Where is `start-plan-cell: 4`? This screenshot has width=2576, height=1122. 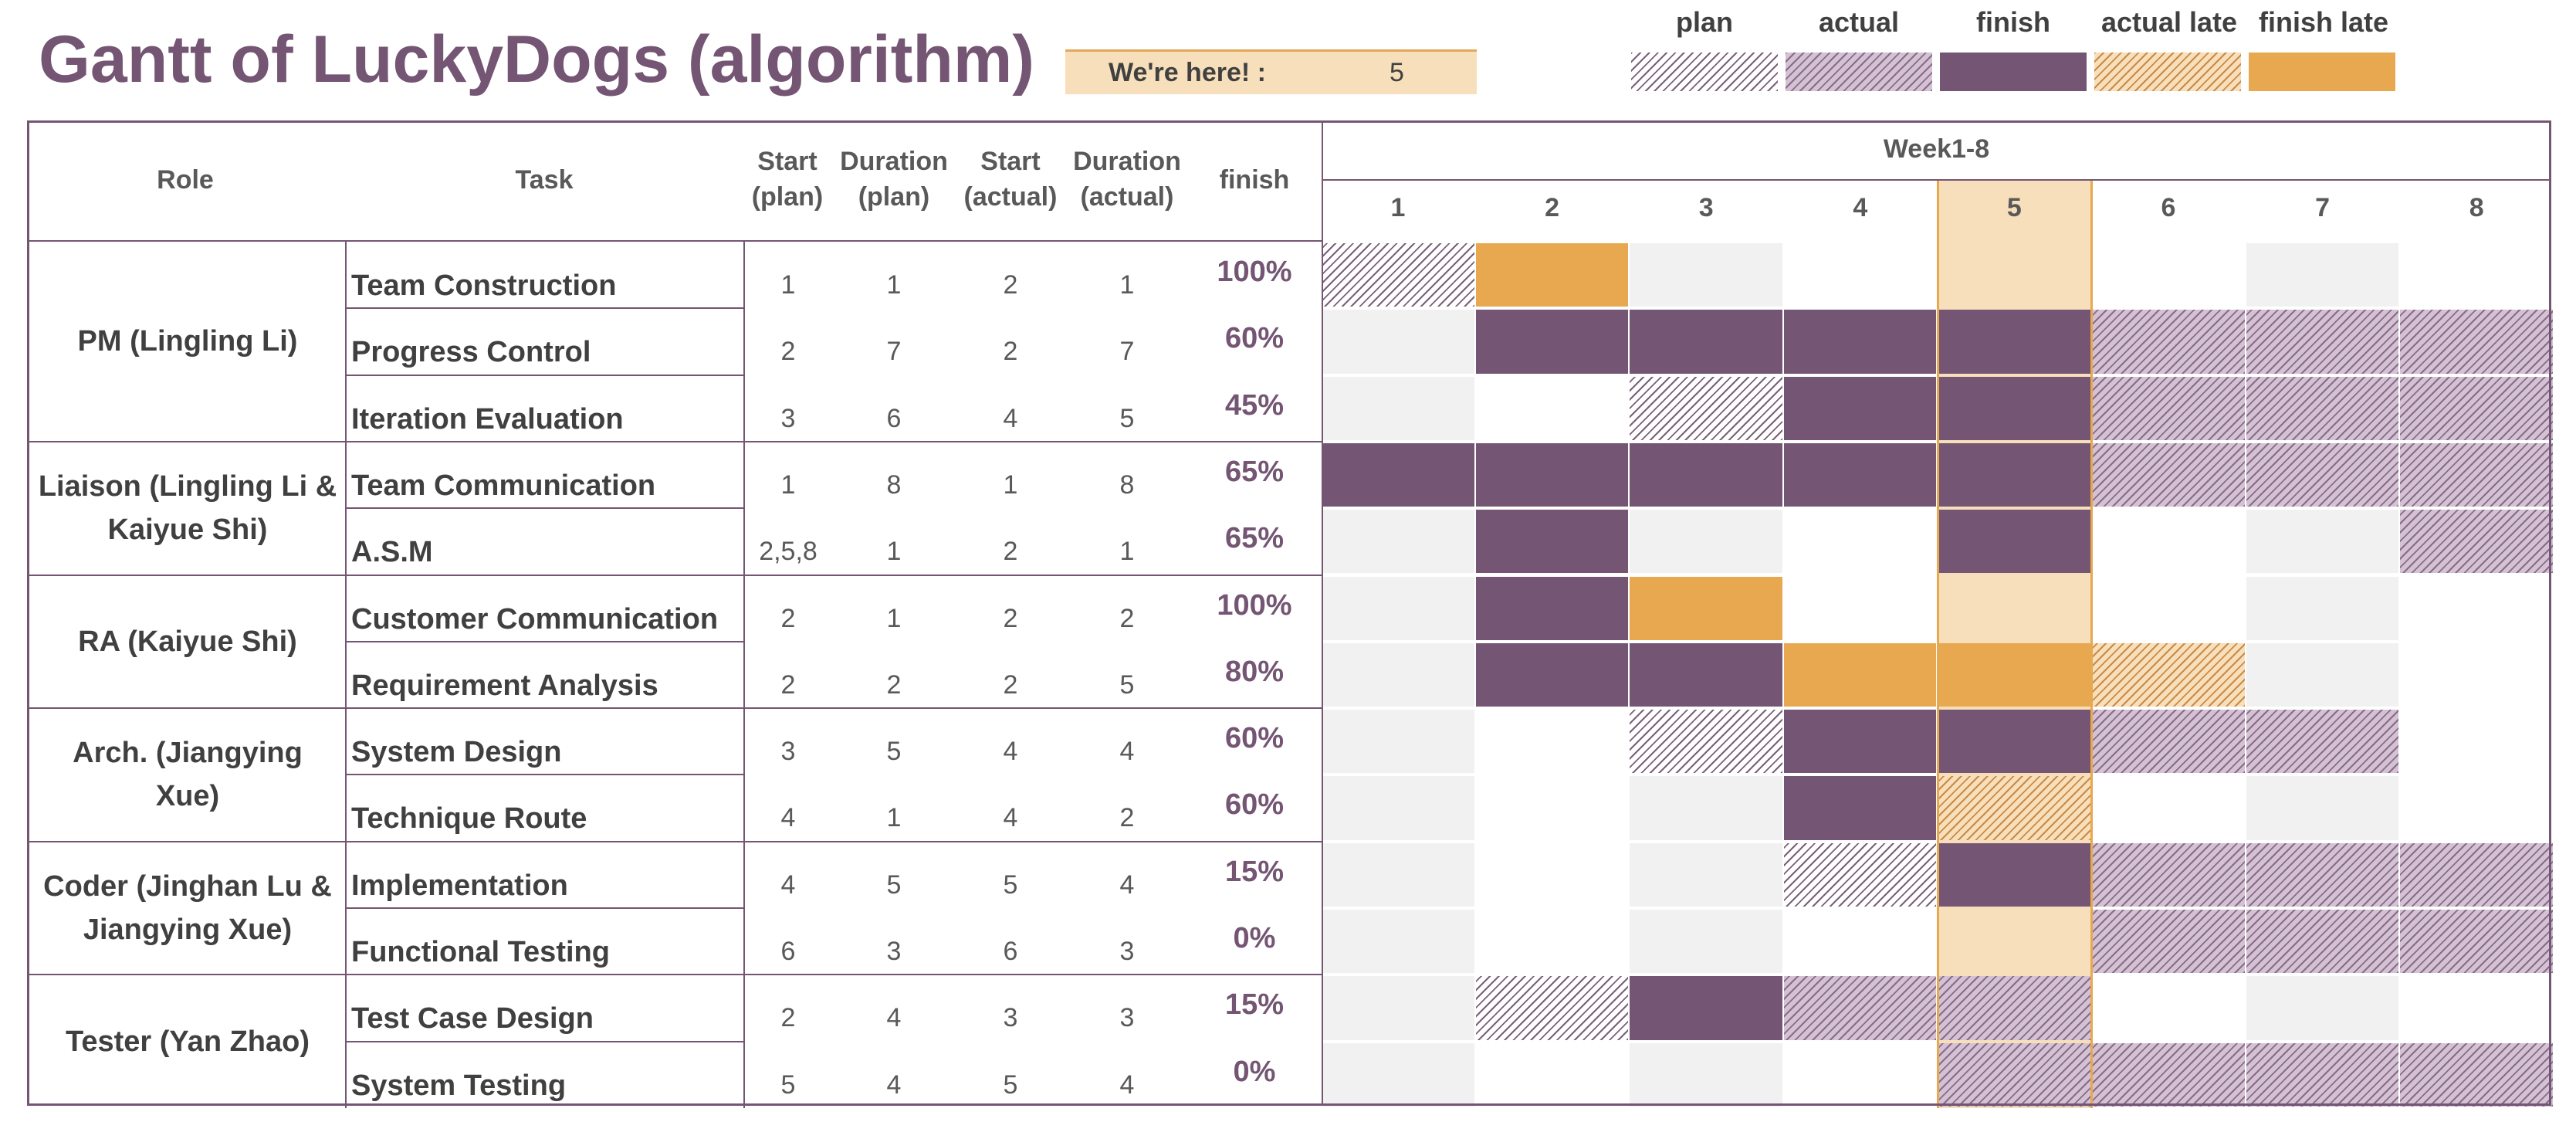
start-plan-cell: 4 is located at coordinates (788, 884).